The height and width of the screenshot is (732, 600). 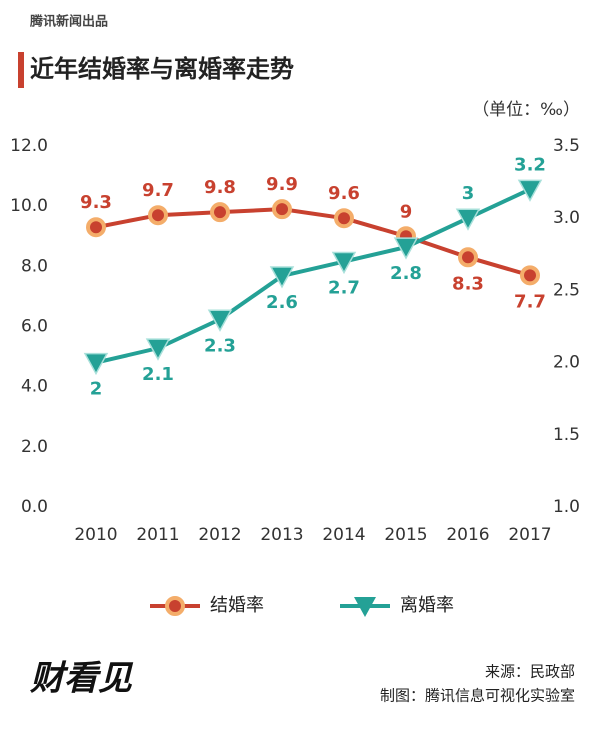 I want to click on y2-tick-label: 3.0, so click(x=566, y=218).